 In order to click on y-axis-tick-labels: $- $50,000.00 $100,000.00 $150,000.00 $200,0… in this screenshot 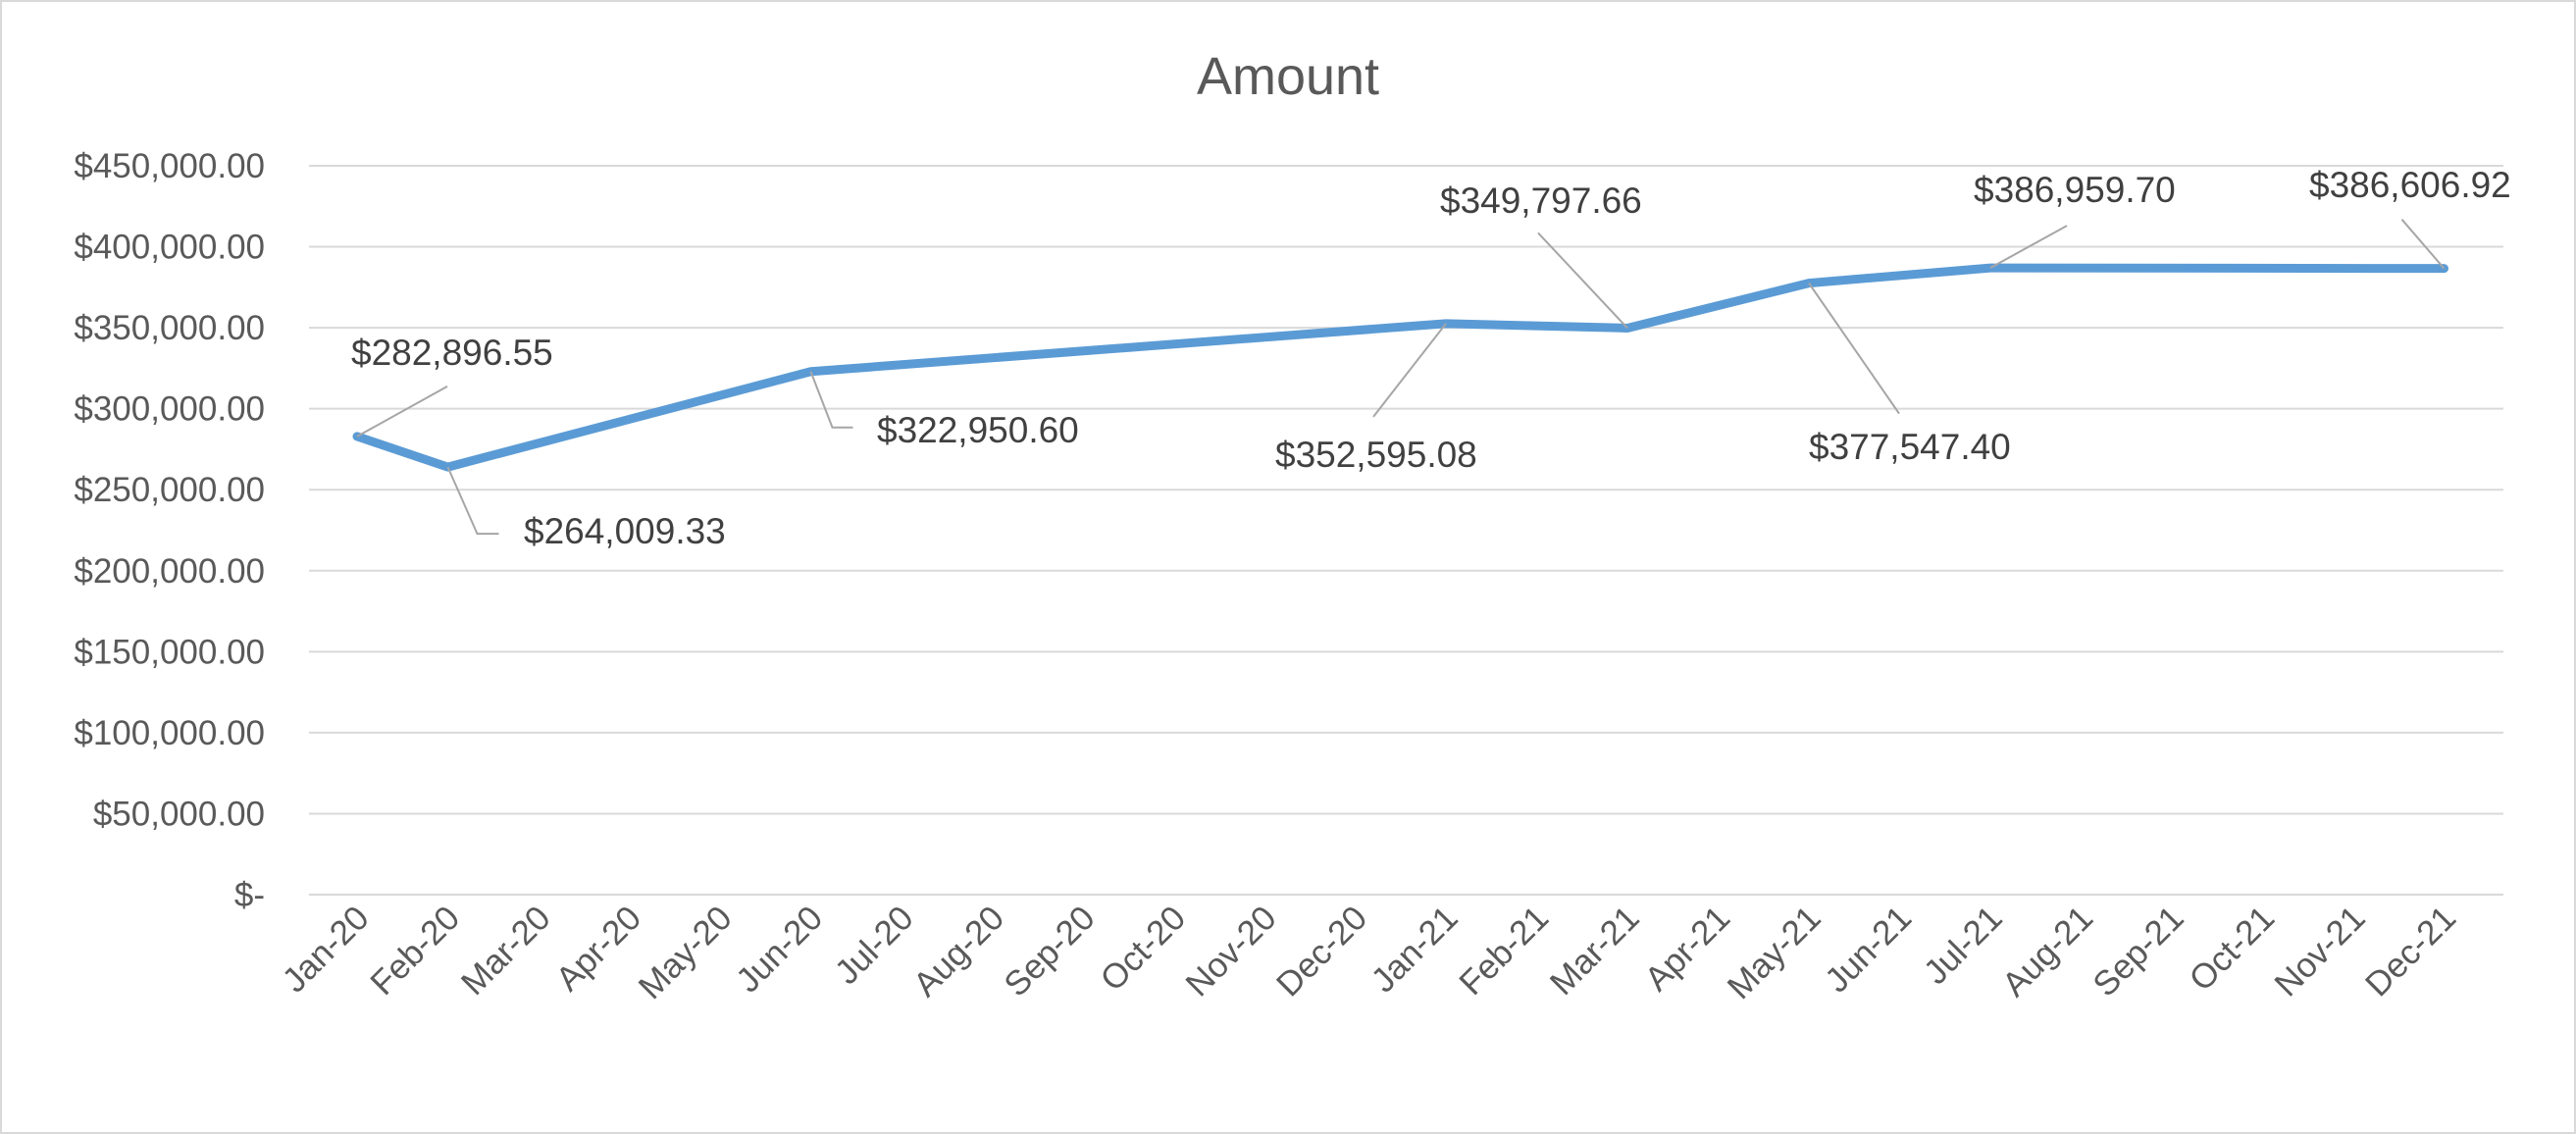, I will do `click(169, 530)`.